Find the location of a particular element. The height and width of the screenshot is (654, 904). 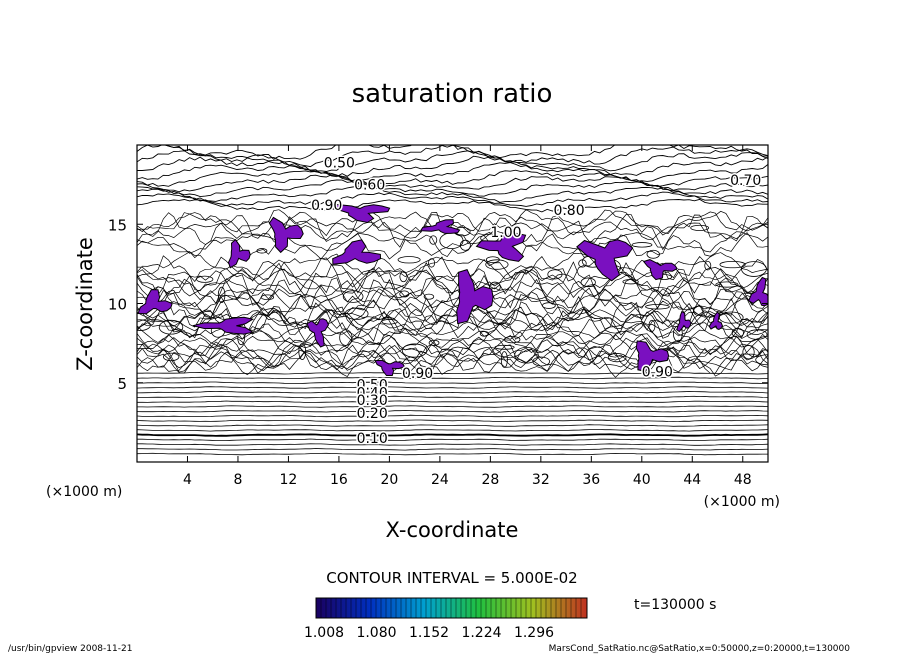

x-tick-label: 44 is located at coordinates (692, 480).